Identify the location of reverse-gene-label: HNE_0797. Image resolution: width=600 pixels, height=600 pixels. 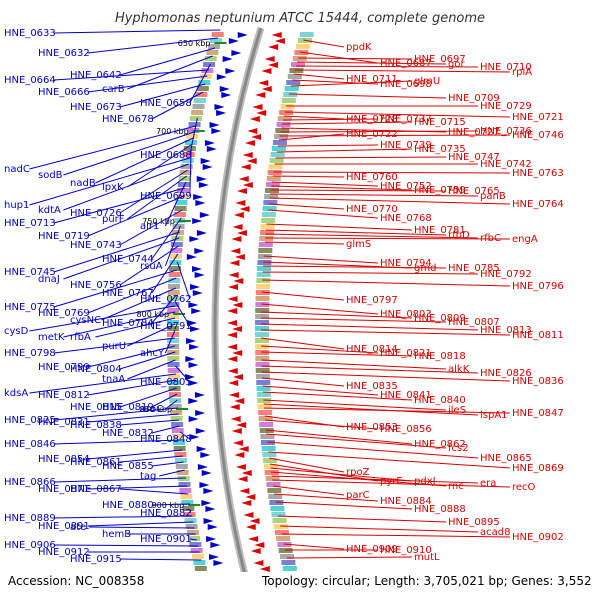
(372, 300).